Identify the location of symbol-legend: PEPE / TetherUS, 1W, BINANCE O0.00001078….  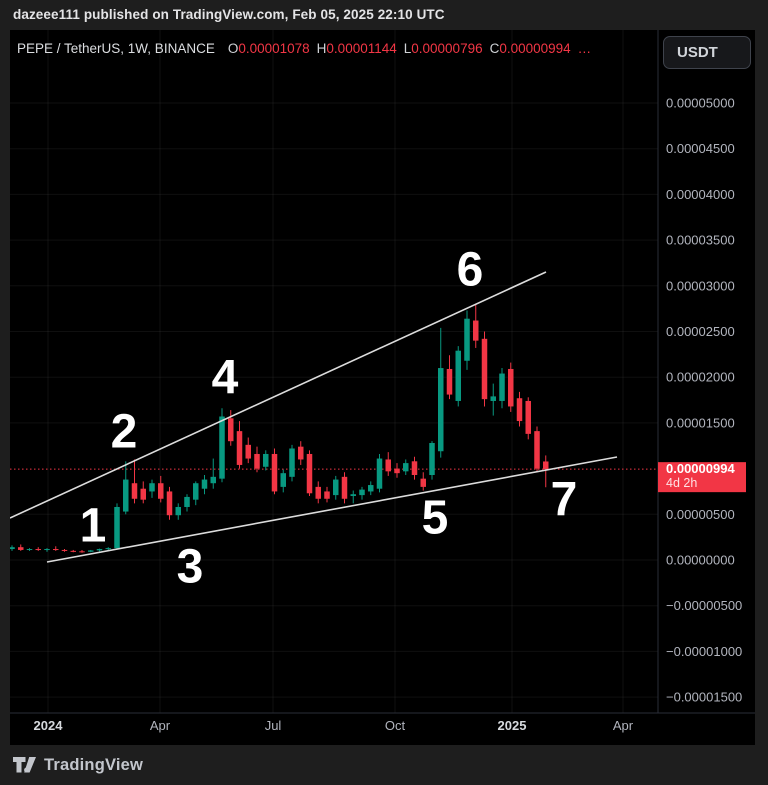
(304, 48).